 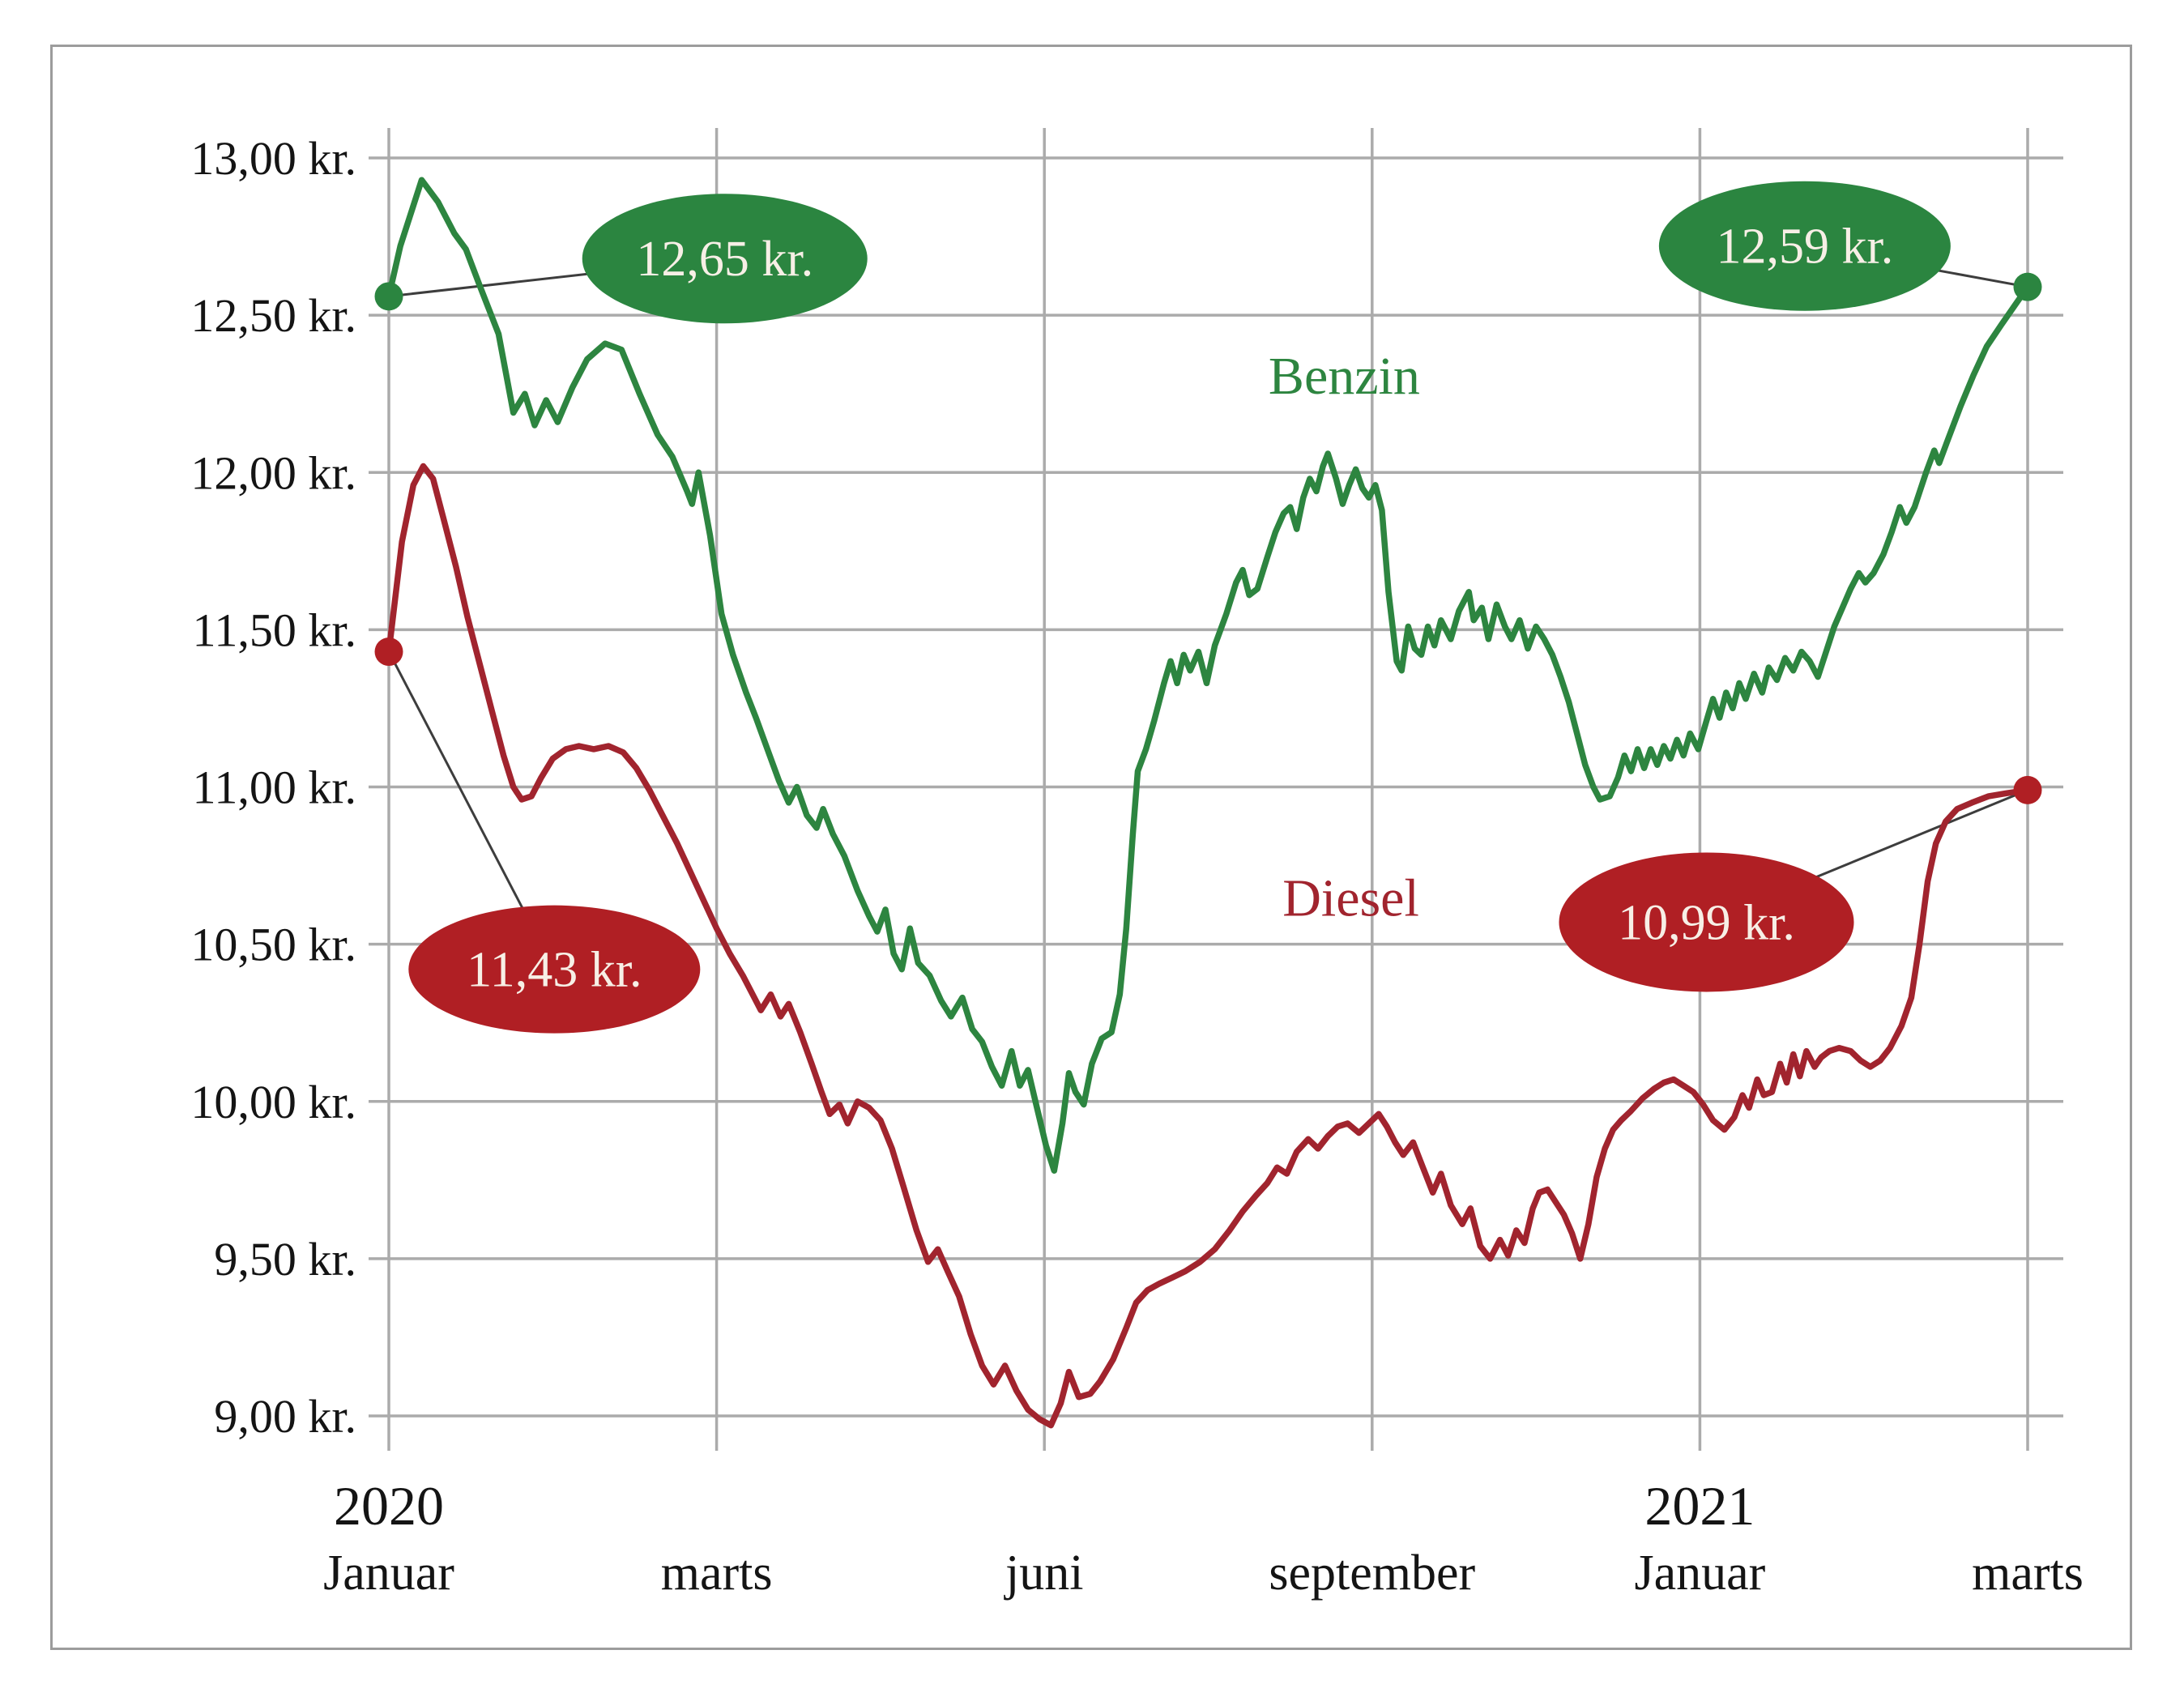 I want to click on y-axis-tick-label: 12,00 kr., so click(x=273, y=472).